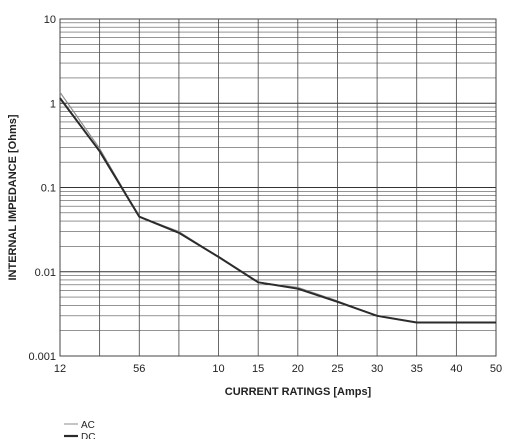 The height and width of the screenshot is (439, 519). What do you see at coordinates (42, 357) in the screenshot?
I see `y-tick-label: 0.001` at bounding box center [42, 357].